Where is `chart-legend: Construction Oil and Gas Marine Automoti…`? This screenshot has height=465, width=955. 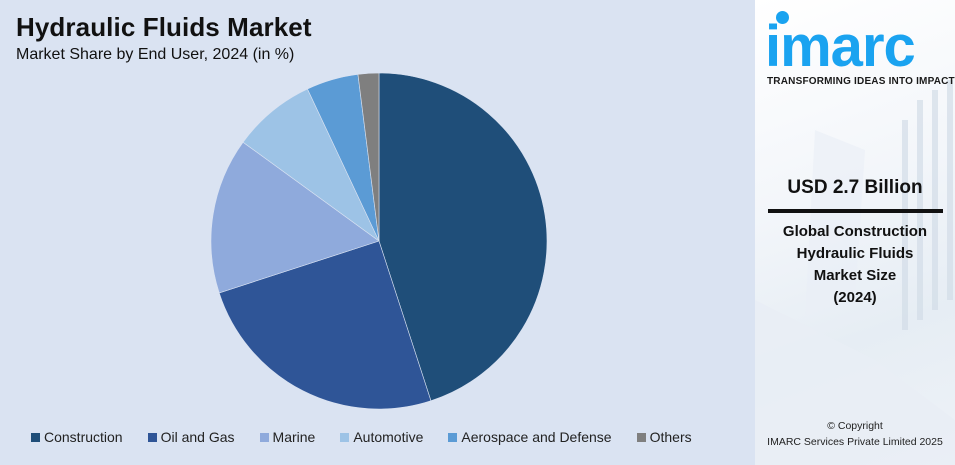
chart-legend: Construction Oil and Gas Marine Automoti… is located at coordinates (374, 437).